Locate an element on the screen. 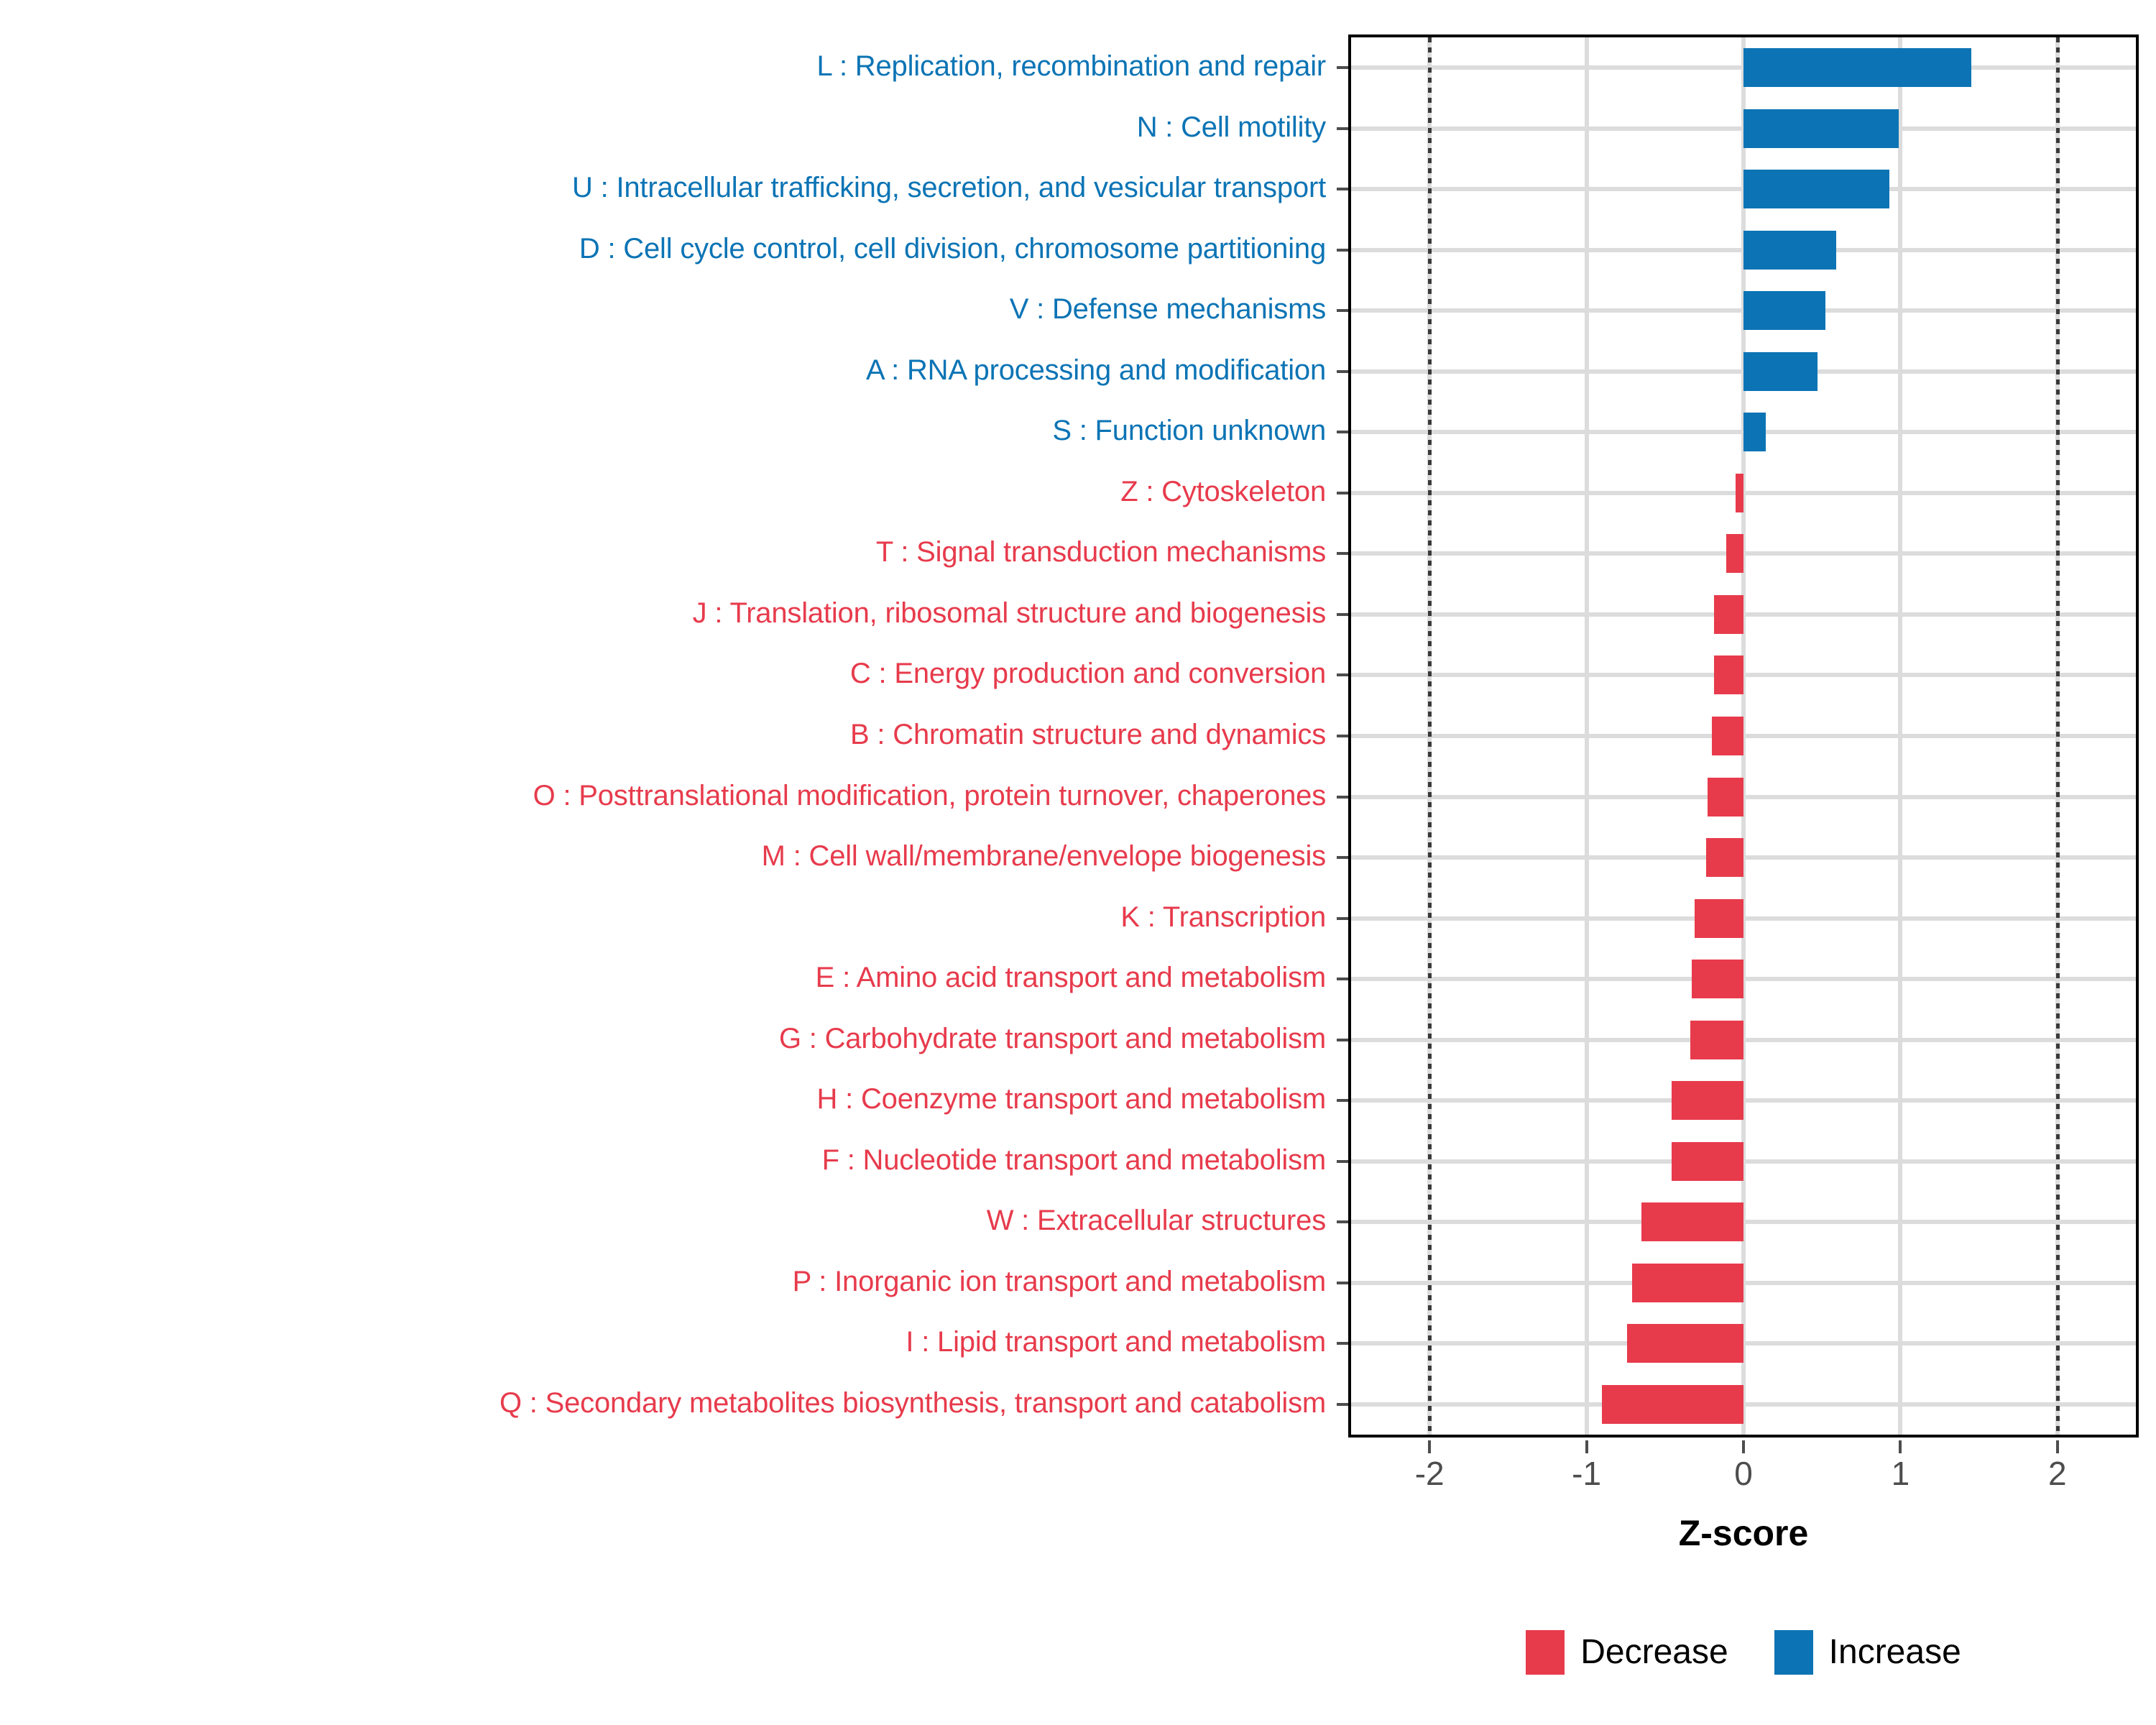  bar-i is located at coordinates (1685, 1343).